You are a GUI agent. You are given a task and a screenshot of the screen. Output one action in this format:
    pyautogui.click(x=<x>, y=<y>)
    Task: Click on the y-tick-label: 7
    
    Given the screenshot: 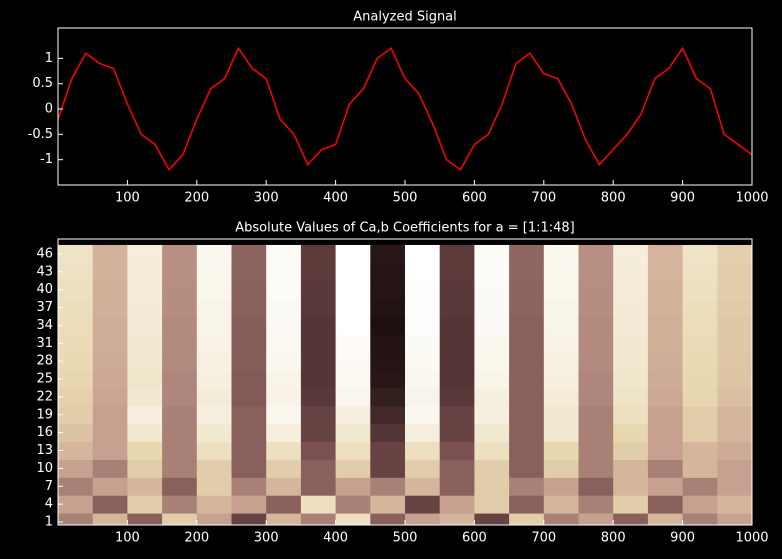 What is the action you would take?
    pyautogui.click(x=49, y=486)
    